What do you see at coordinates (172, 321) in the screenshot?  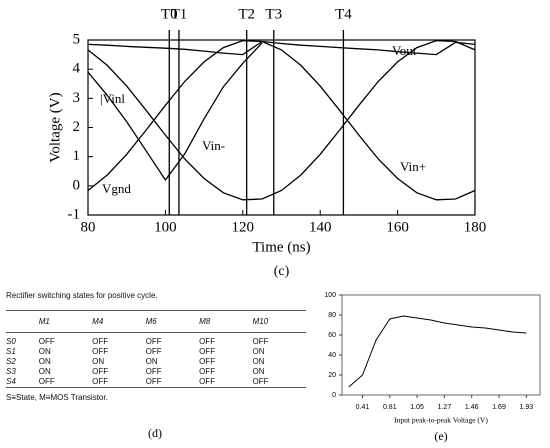 I see `header-cell: M6` at bounding box center [172, 321].